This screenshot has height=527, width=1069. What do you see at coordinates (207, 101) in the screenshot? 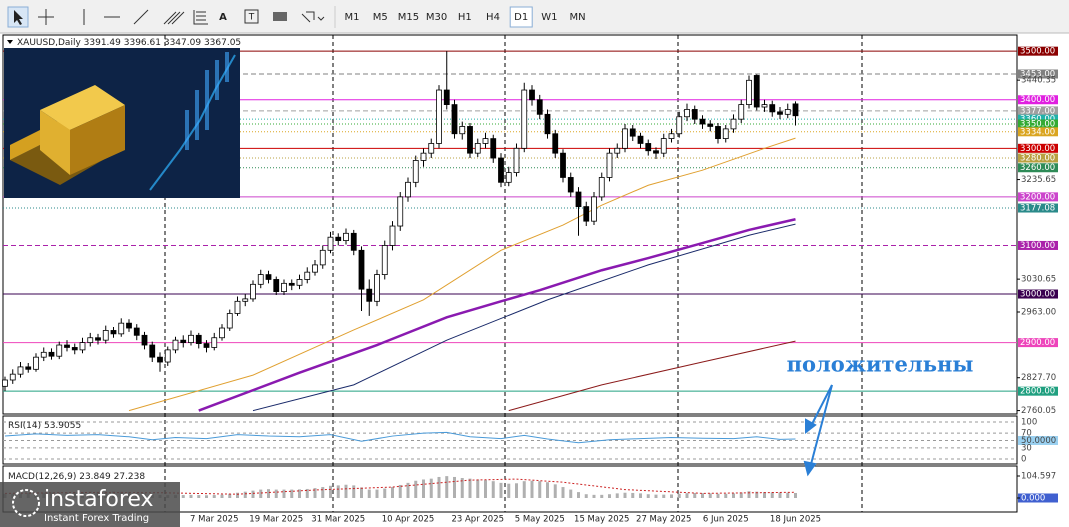
I see `image-candles` at bounding box center [207, 101].